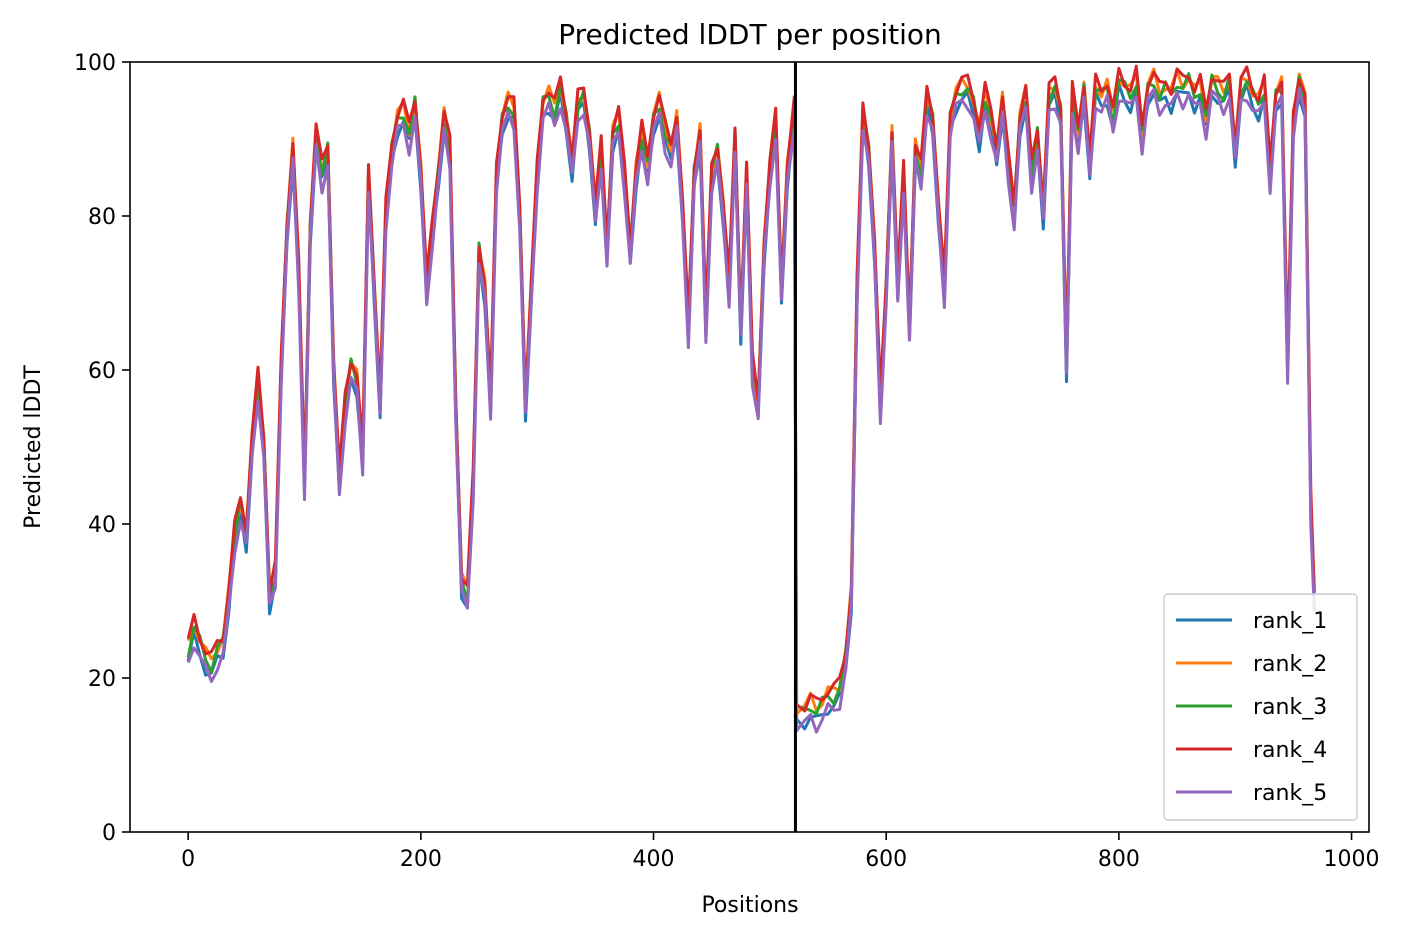 This screenshot has height=939, width=1407. What do you see at coordinates (33, 447) in the screenshot?
I see `y-axis-label: Predicted lDDT` at bounding box center [33, 447].